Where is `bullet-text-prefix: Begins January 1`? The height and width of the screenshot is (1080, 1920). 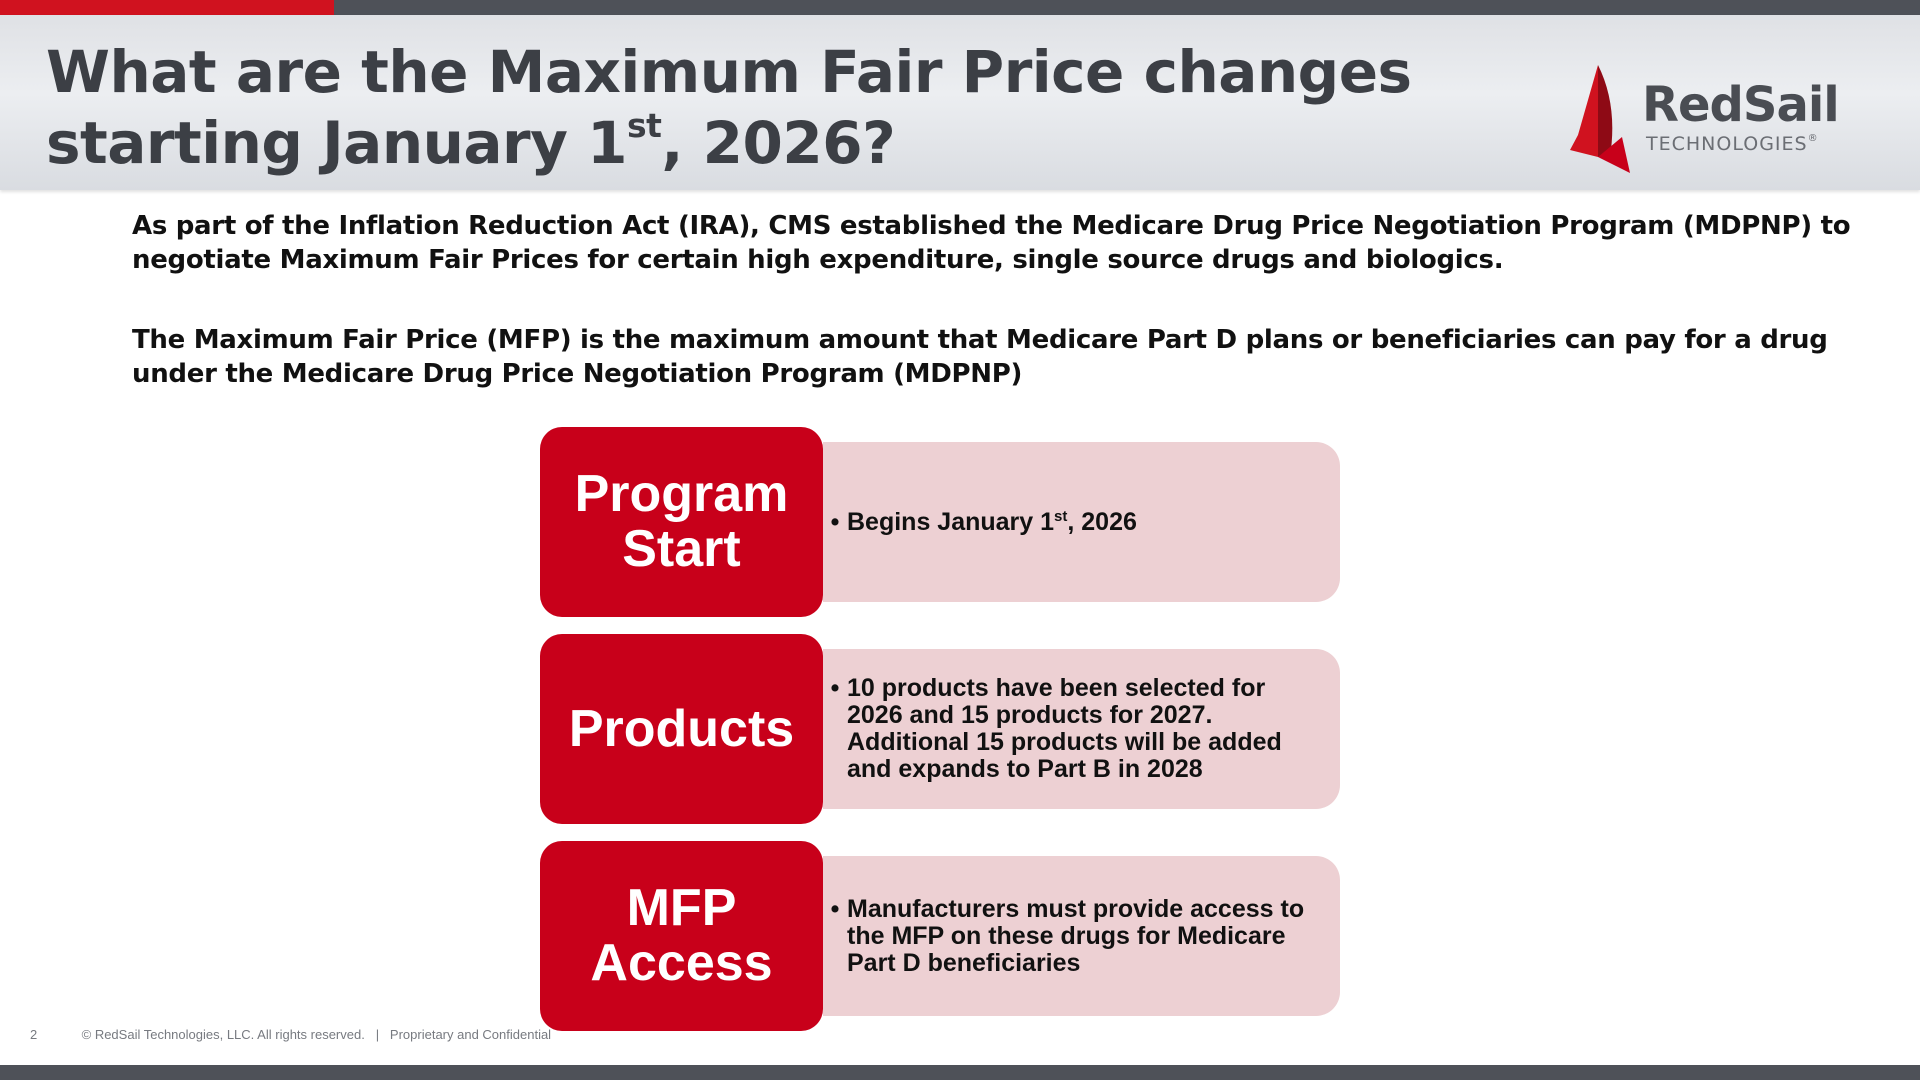
bullet-text-prefix: Begins January 1 is located at coordinates (951, 521).